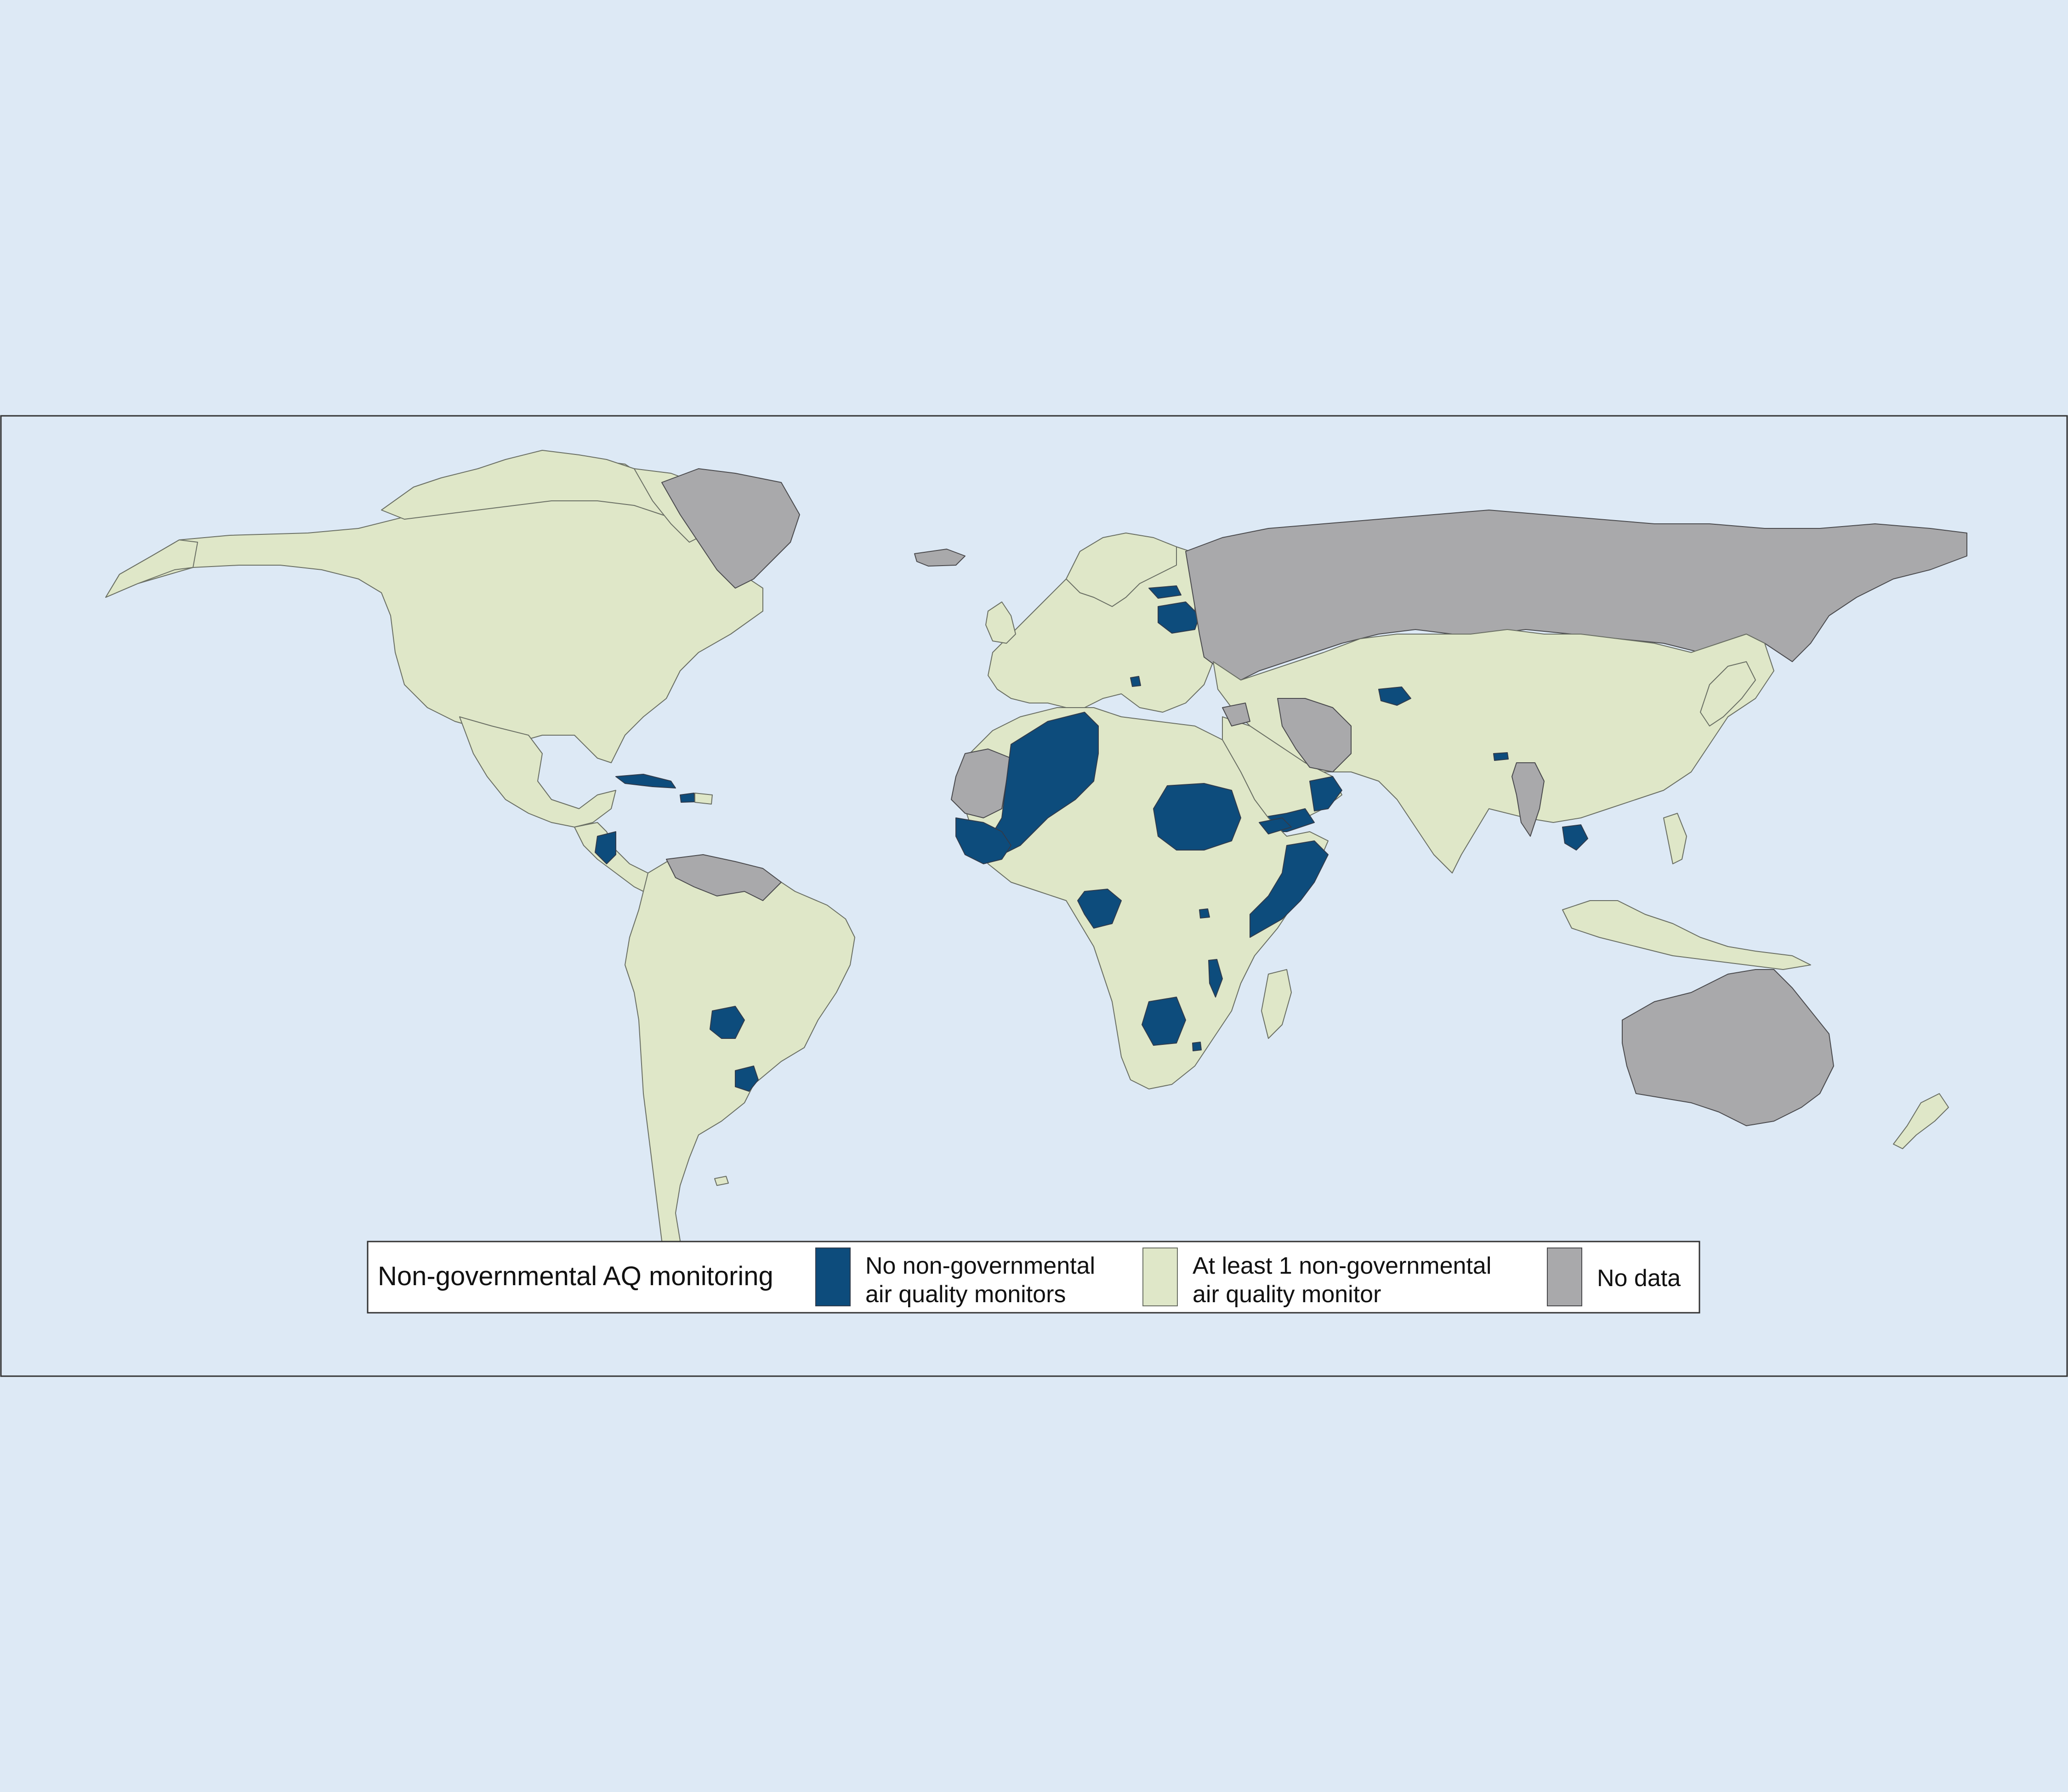 Image resolution: width=2068 pixels, height=1792 pixels. Describe the element at coordinates (833, 1277) in the screenshot. I see `legend-swatch-no-monitors` at that location.